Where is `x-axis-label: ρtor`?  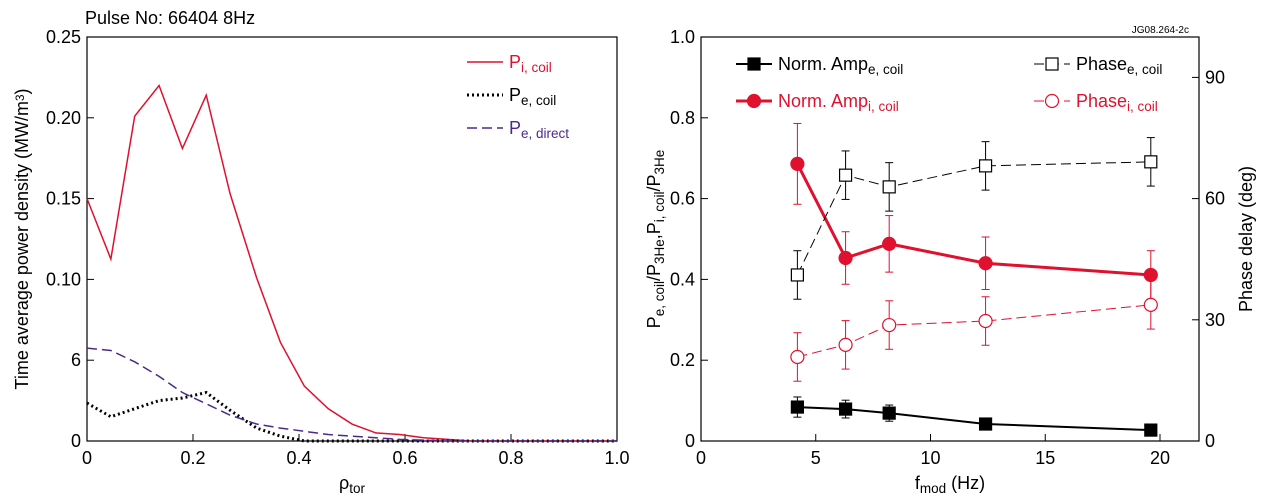 x-axis-label: ρtor is located at coordinates (352, 484).